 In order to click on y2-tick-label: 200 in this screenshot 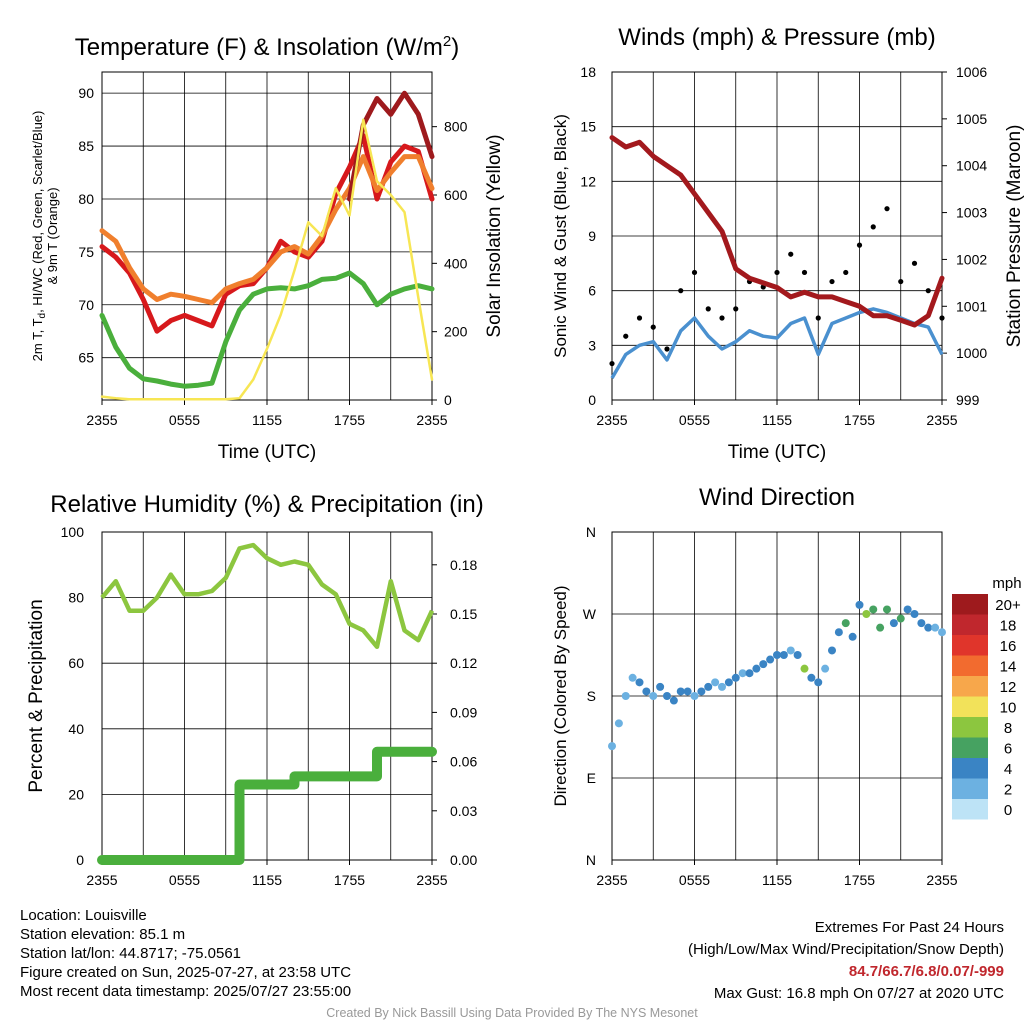, I will do `click(456, 332)`.